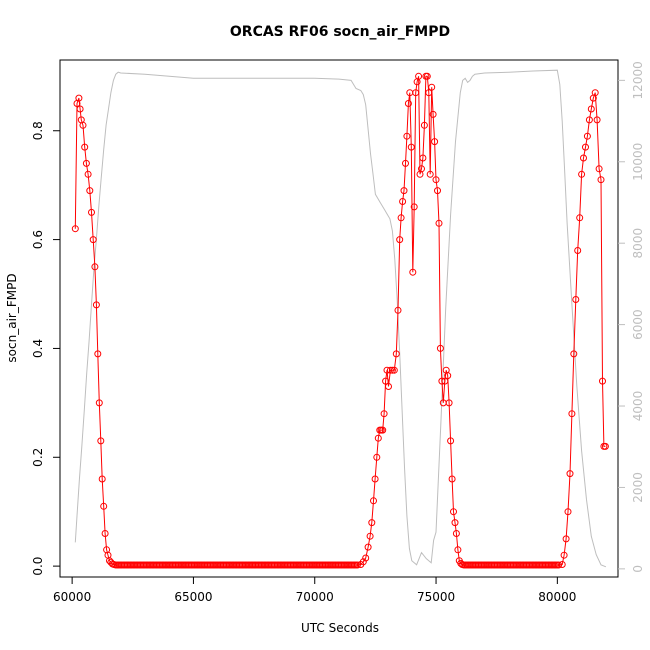  Describe the element at coordinates (38, 348) in the screenshot. I see `y-tick-label: 0.4` at that location.